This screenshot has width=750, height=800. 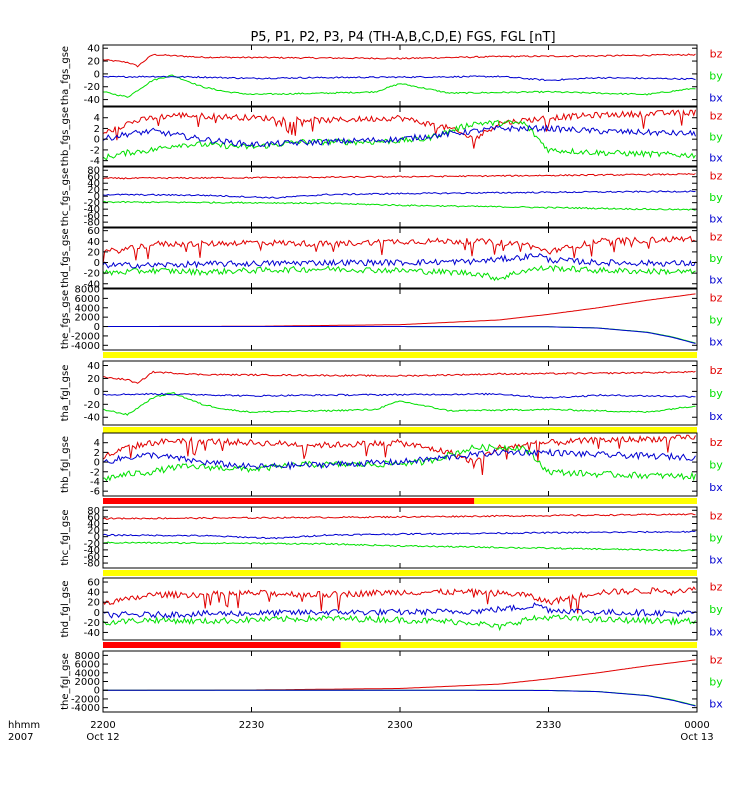 I want to click on y-axis-label: thb_fgl_gse, so click(x=65, y=464).